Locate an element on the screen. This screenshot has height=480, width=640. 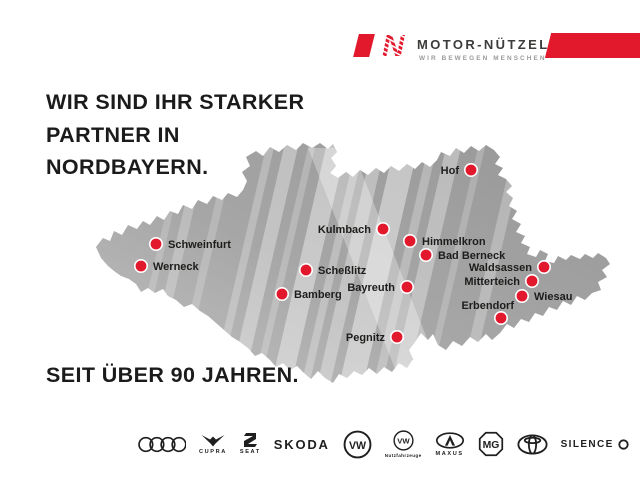
seat-logo: SEAT is located at coordinates (250, 444).